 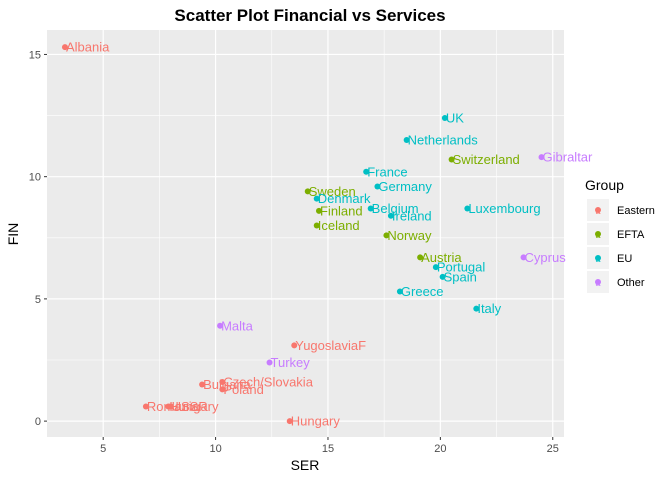 What do you see at coordinates (451, 159) in the screenshot?
I see `data-point-switzerland` at bounding box center [451, 159].